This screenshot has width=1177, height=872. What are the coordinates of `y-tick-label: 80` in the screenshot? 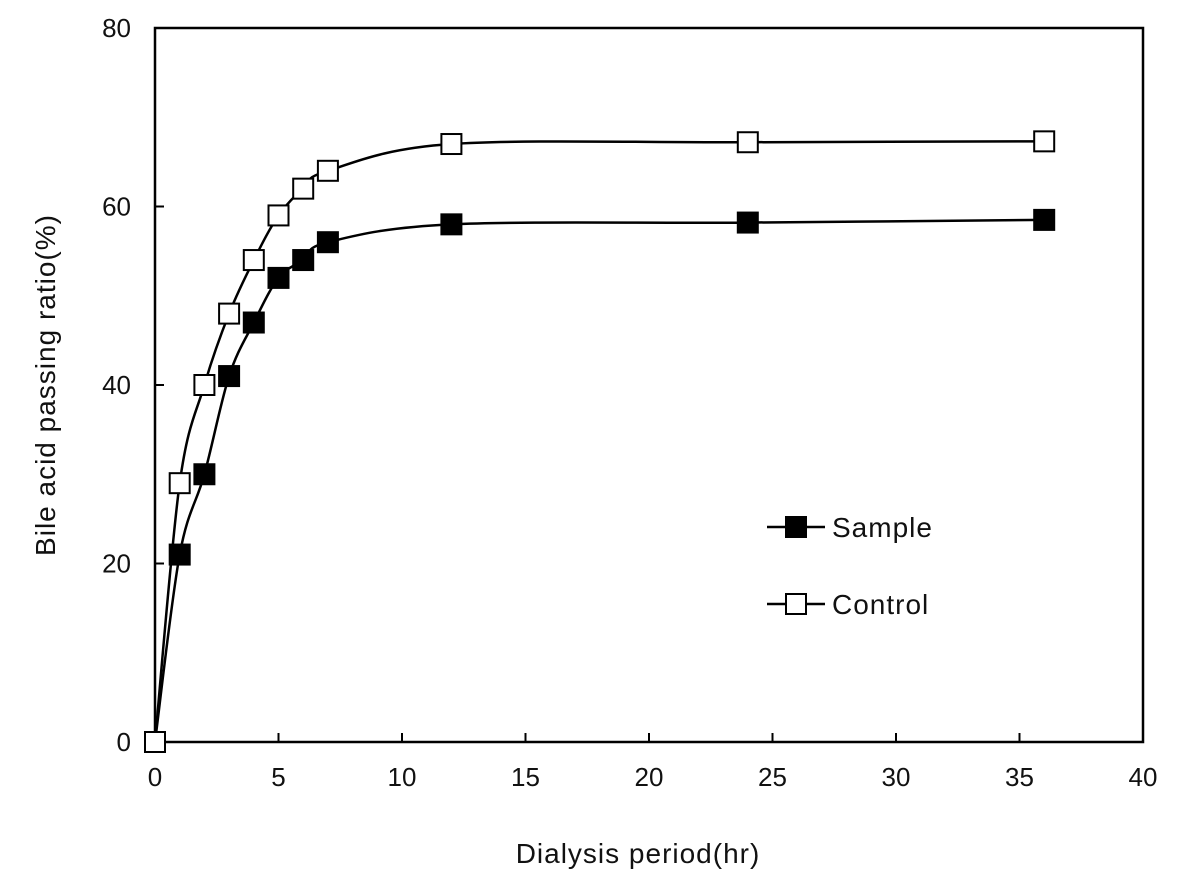 It's located at (116, 28).